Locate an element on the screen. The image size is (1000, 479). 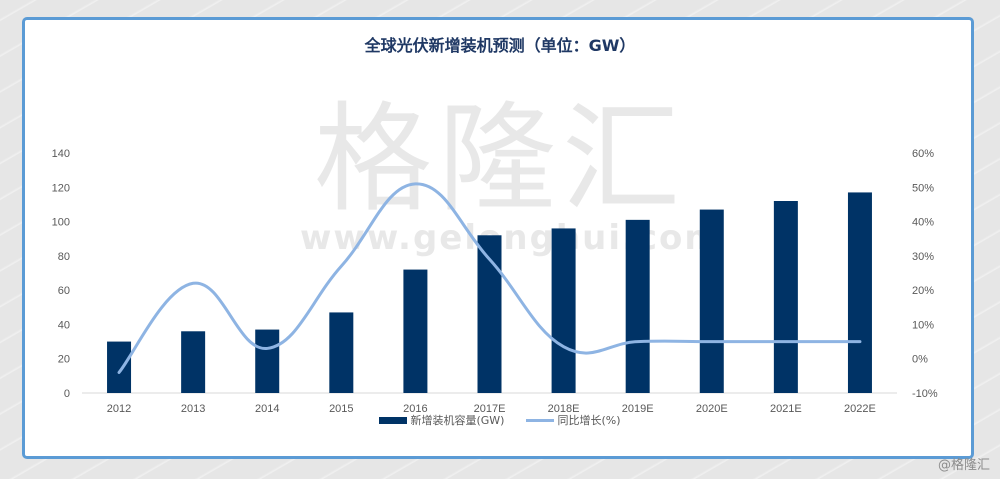
right-axis-tick: 0% is located at coordinates (920, 360).